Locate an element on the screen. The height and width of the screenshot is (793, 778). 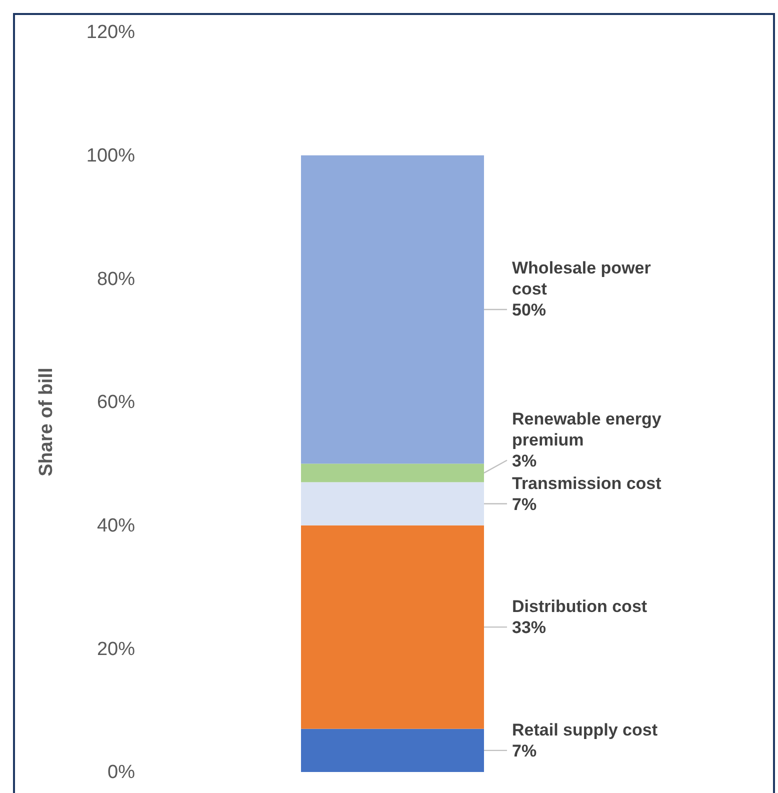
data-label: 50% is located at coordinates (529, 310).